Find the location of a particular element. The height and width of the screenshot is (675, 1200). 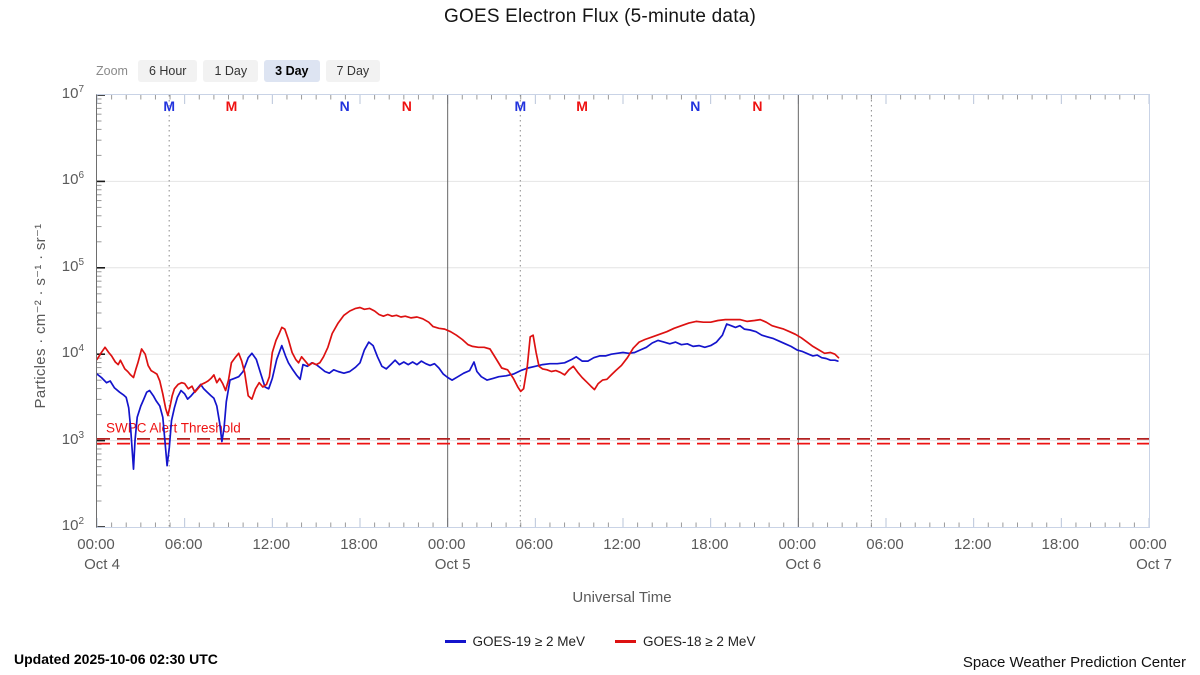

updated-timestamp: Updated 2025-10-06 02:30 UTC is located at coordinates (116, 659).